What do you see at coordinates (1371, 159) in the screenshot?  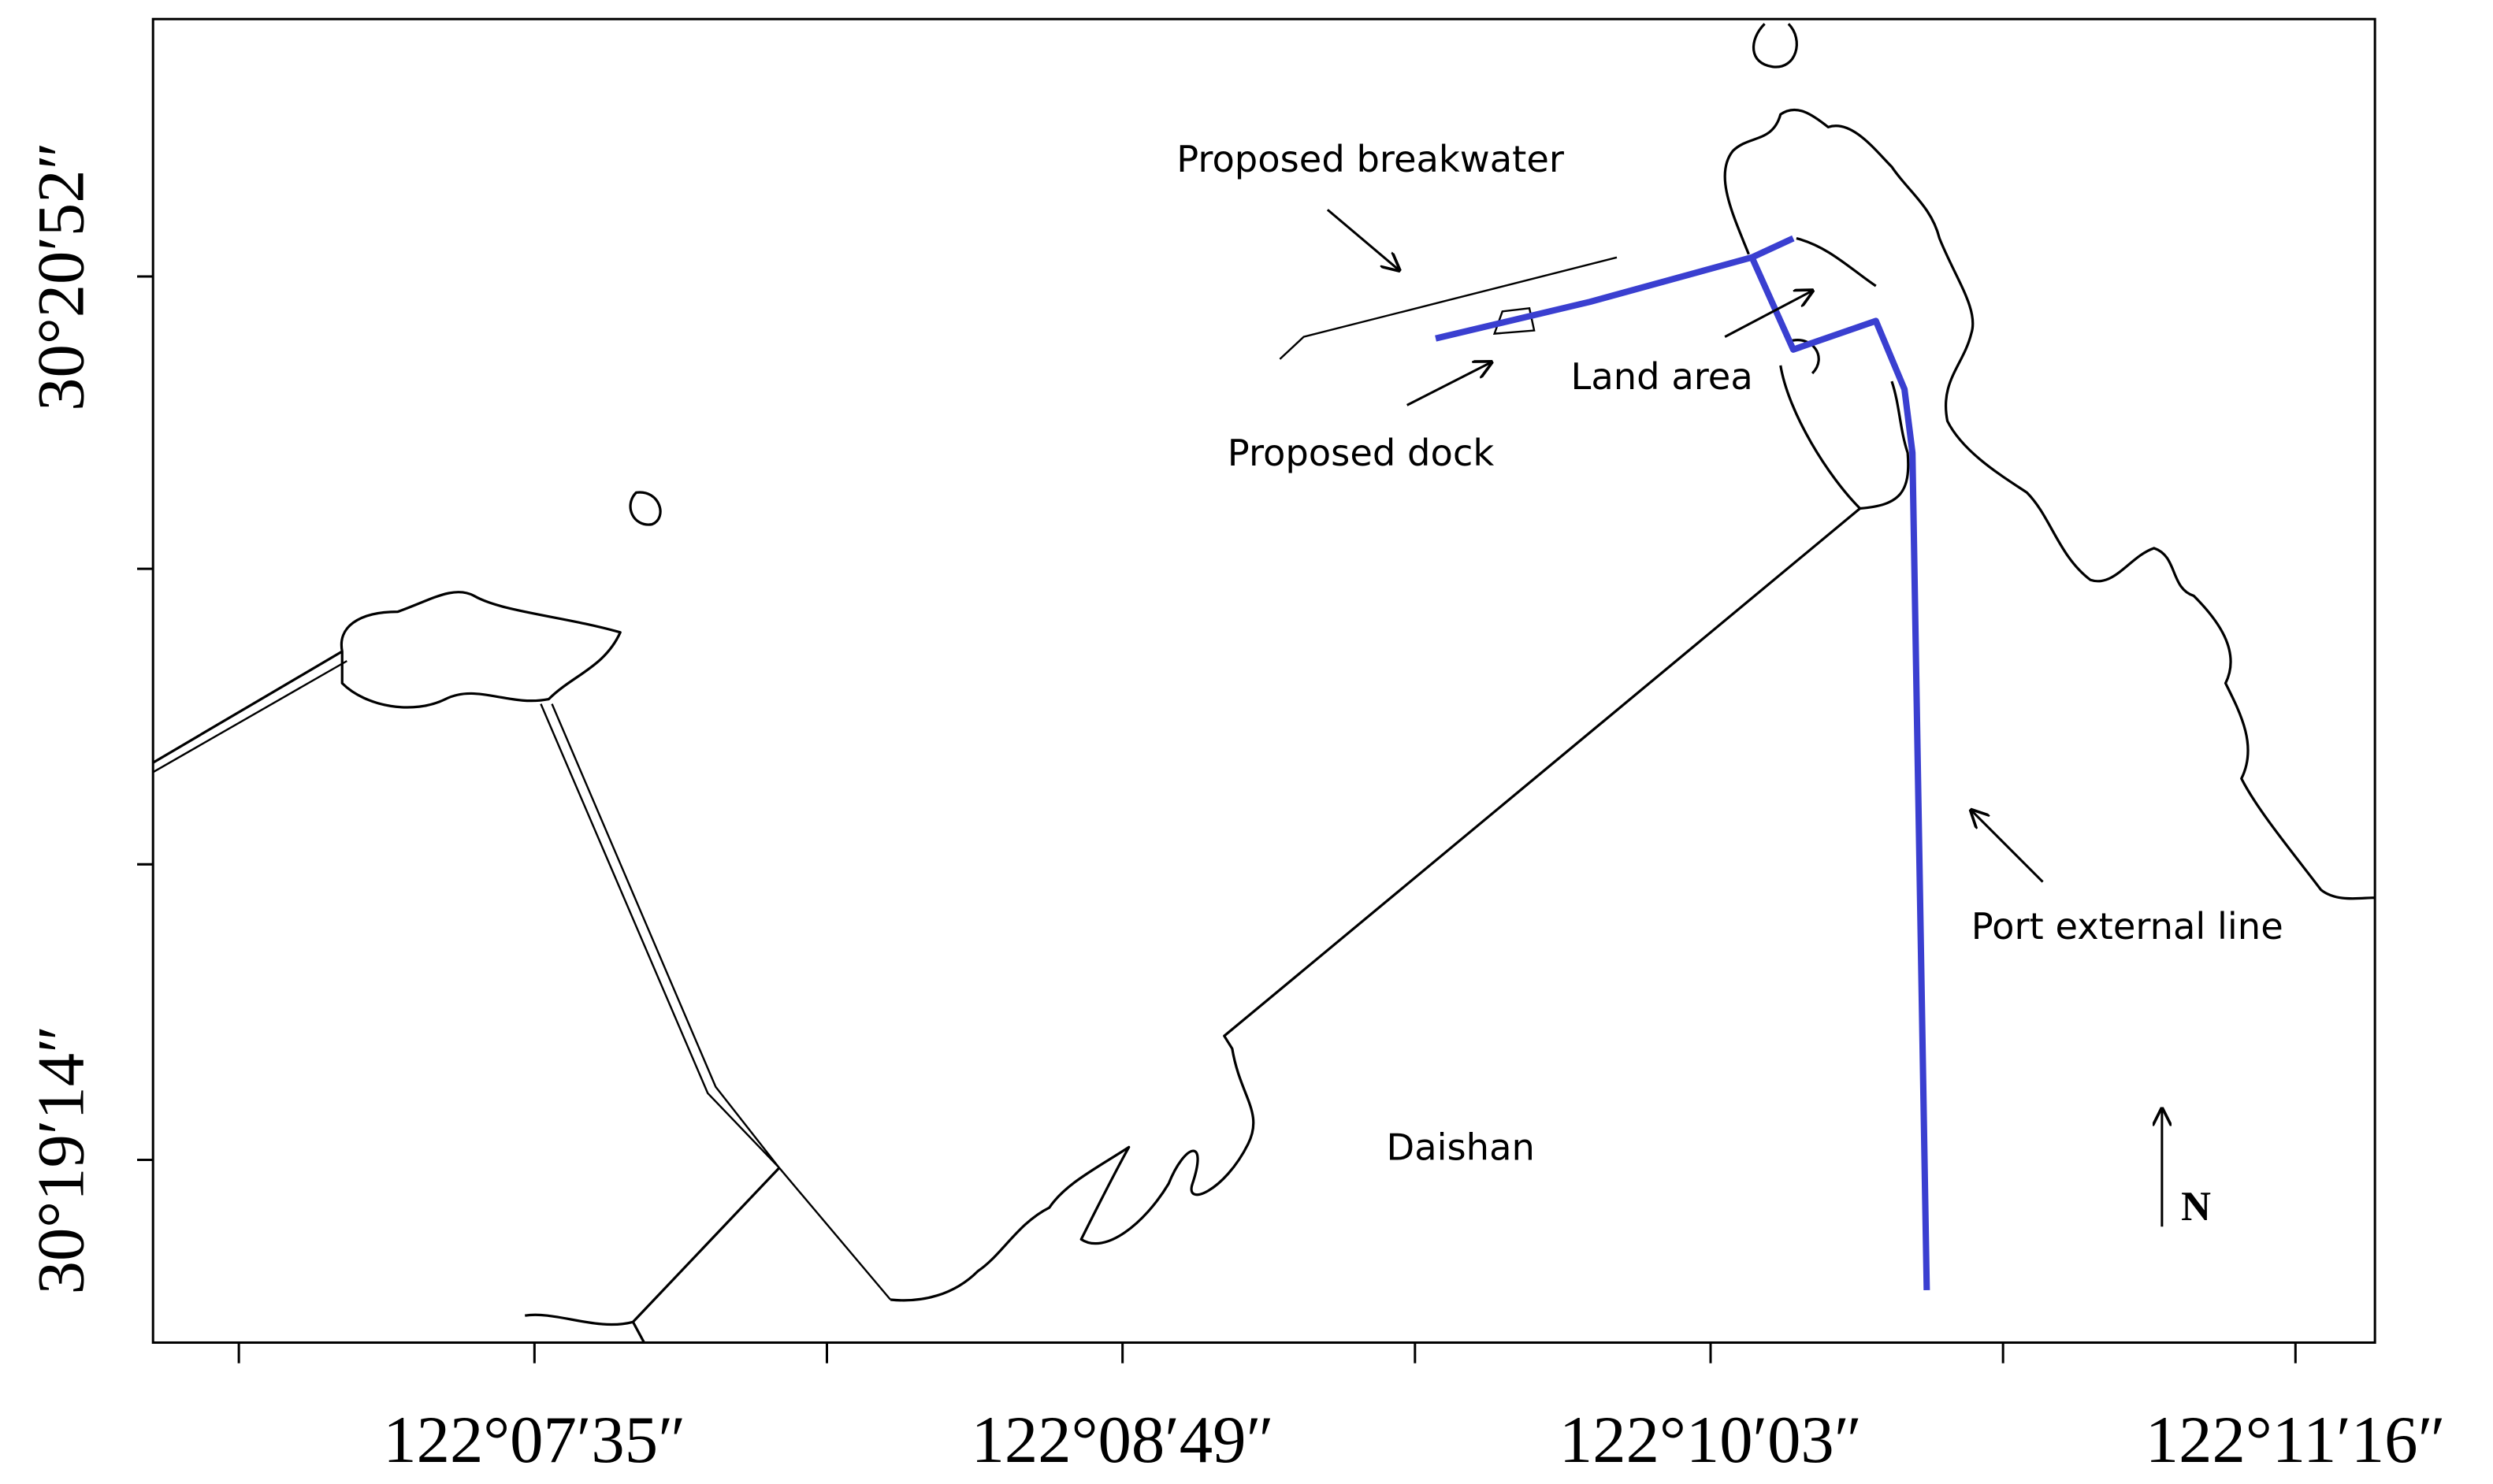 I see `annotation: Proposed breakwater` at bounding box center [1371, 159].